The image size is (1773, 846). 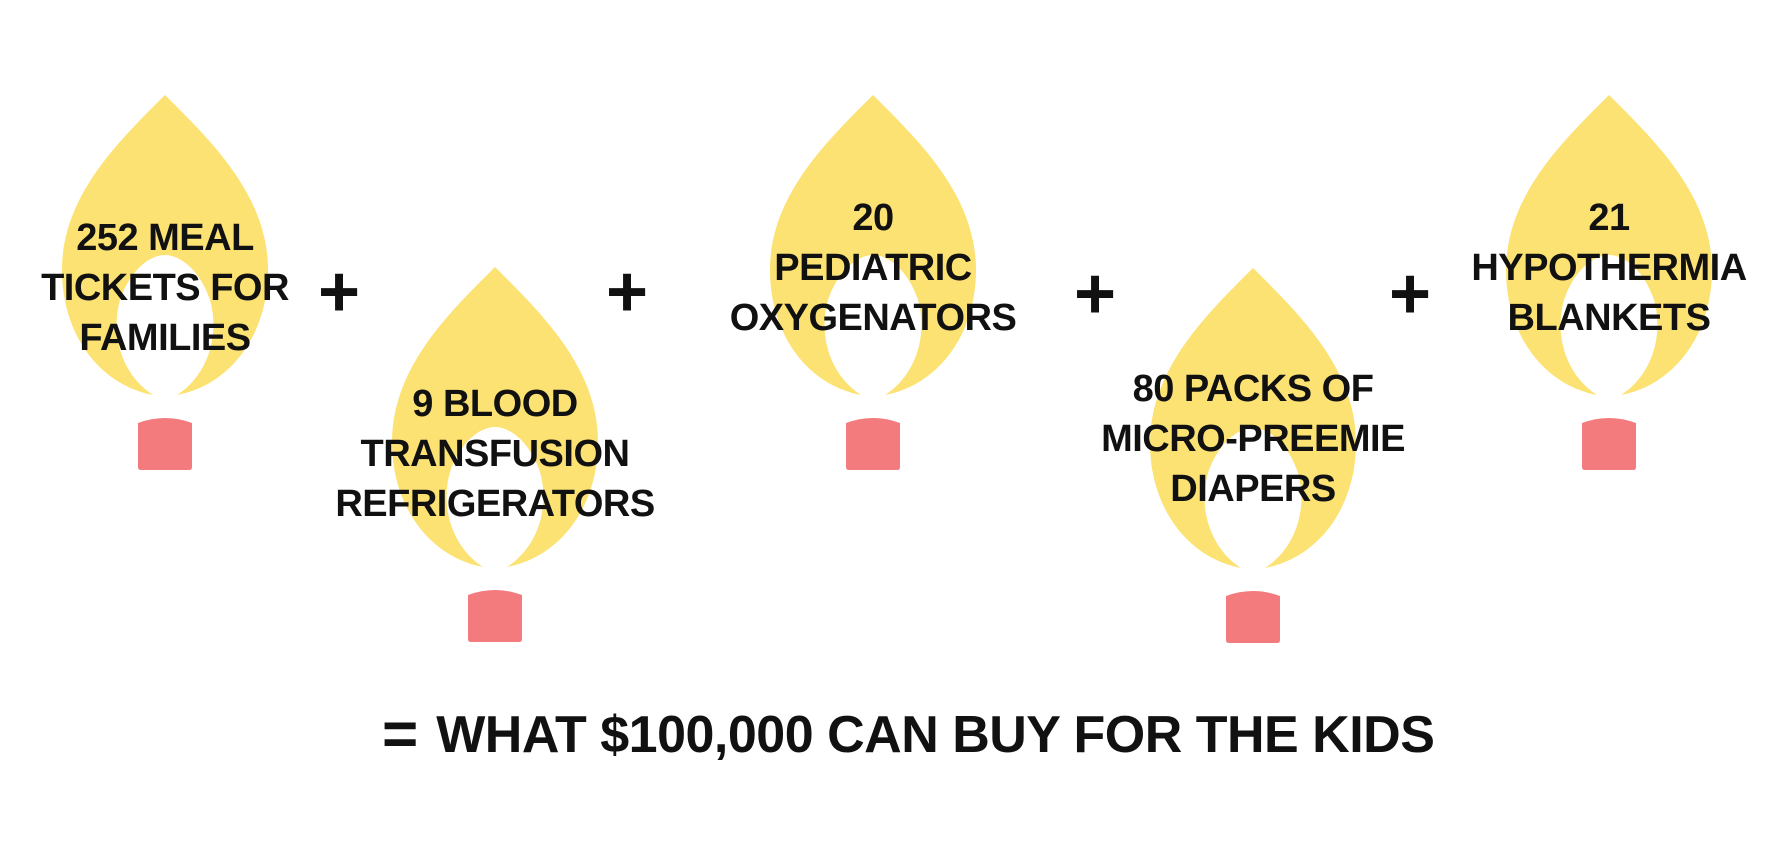 I want to click on flame-item-hypothermia-blankets: 21 HYPOTHERMIA BLANKETS, so click(x=1609, y=285).